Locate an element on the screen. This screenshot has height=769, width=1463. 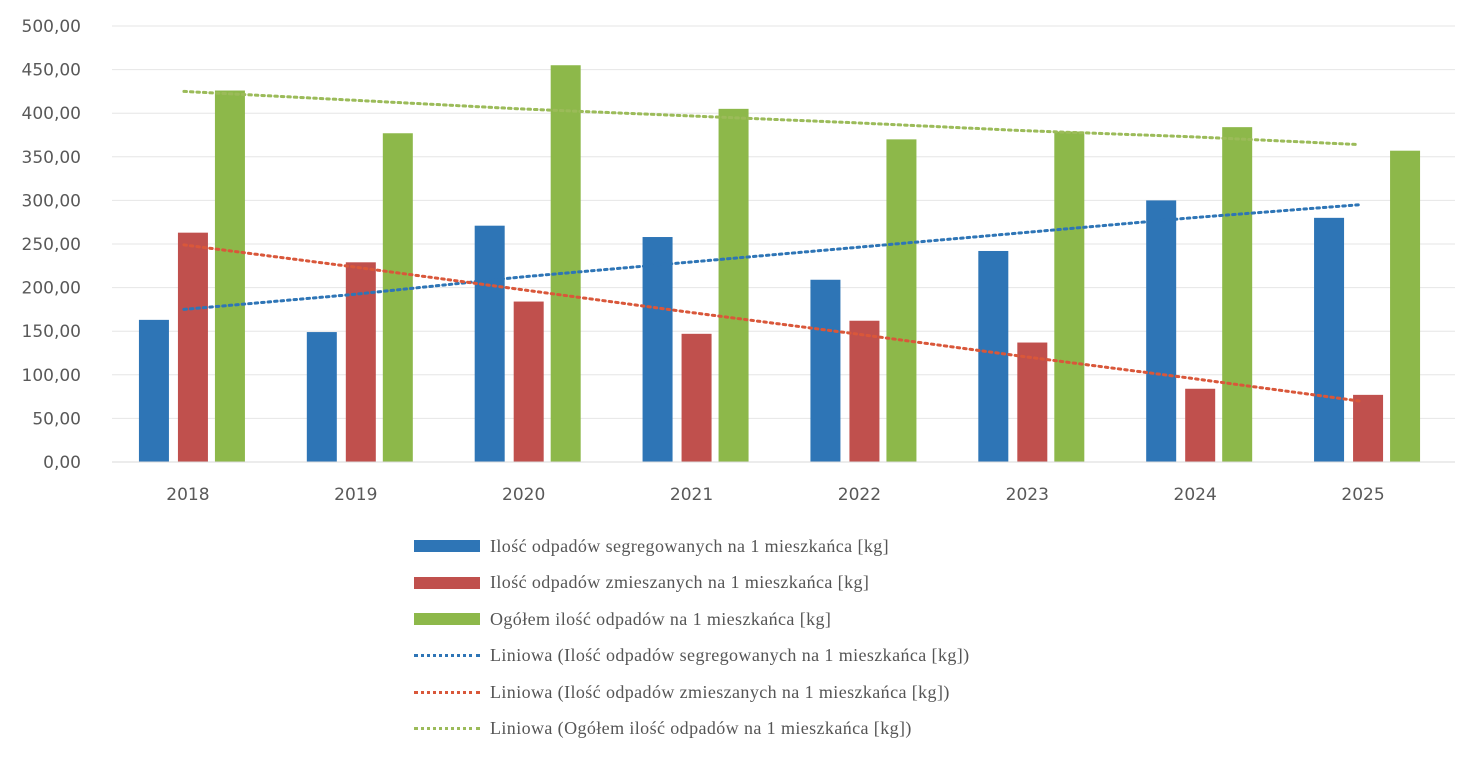
y-tick-label: 100,00 is located at coordinates (51, 376).